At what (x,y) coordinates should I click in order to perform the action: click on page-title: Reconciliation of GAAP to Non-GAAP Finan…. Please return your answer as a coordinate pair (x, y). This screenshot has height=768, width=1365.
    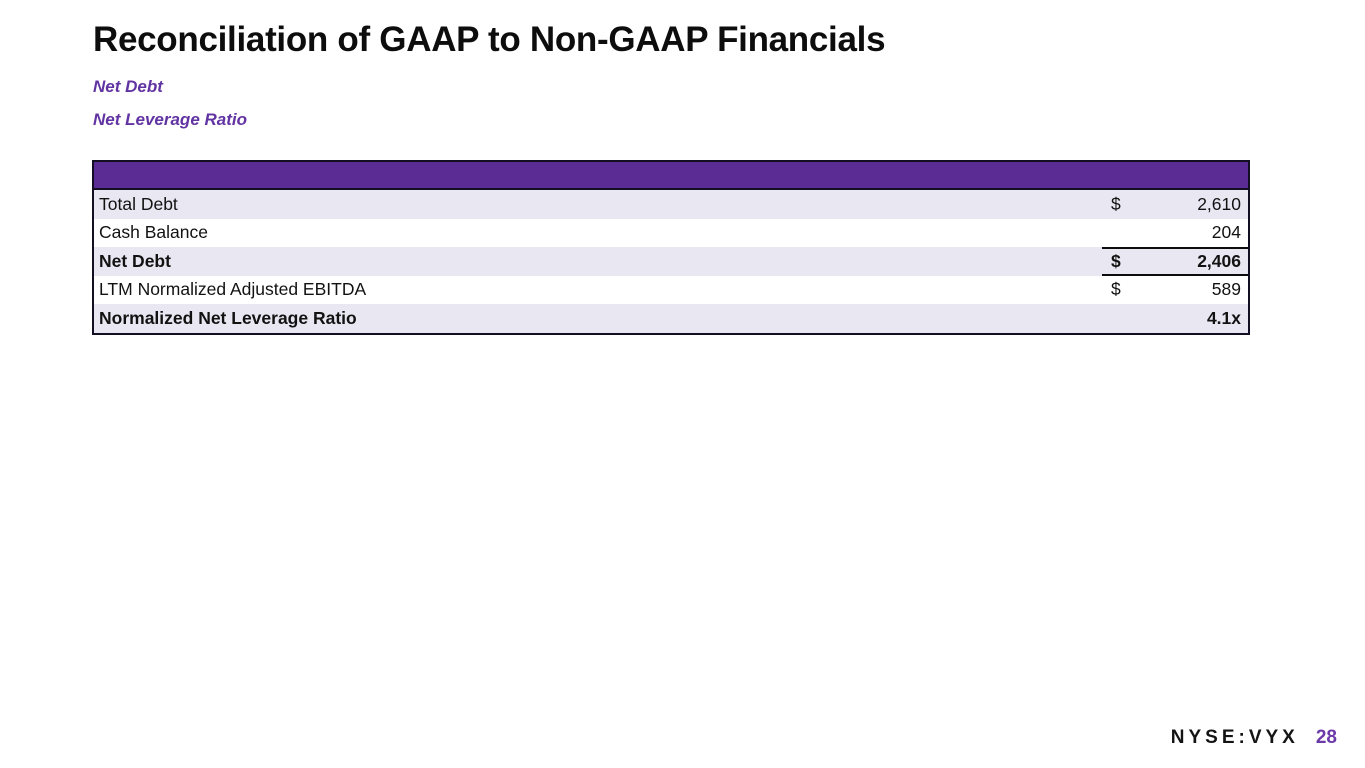
    Looking at the image, I should click on (489, 39).